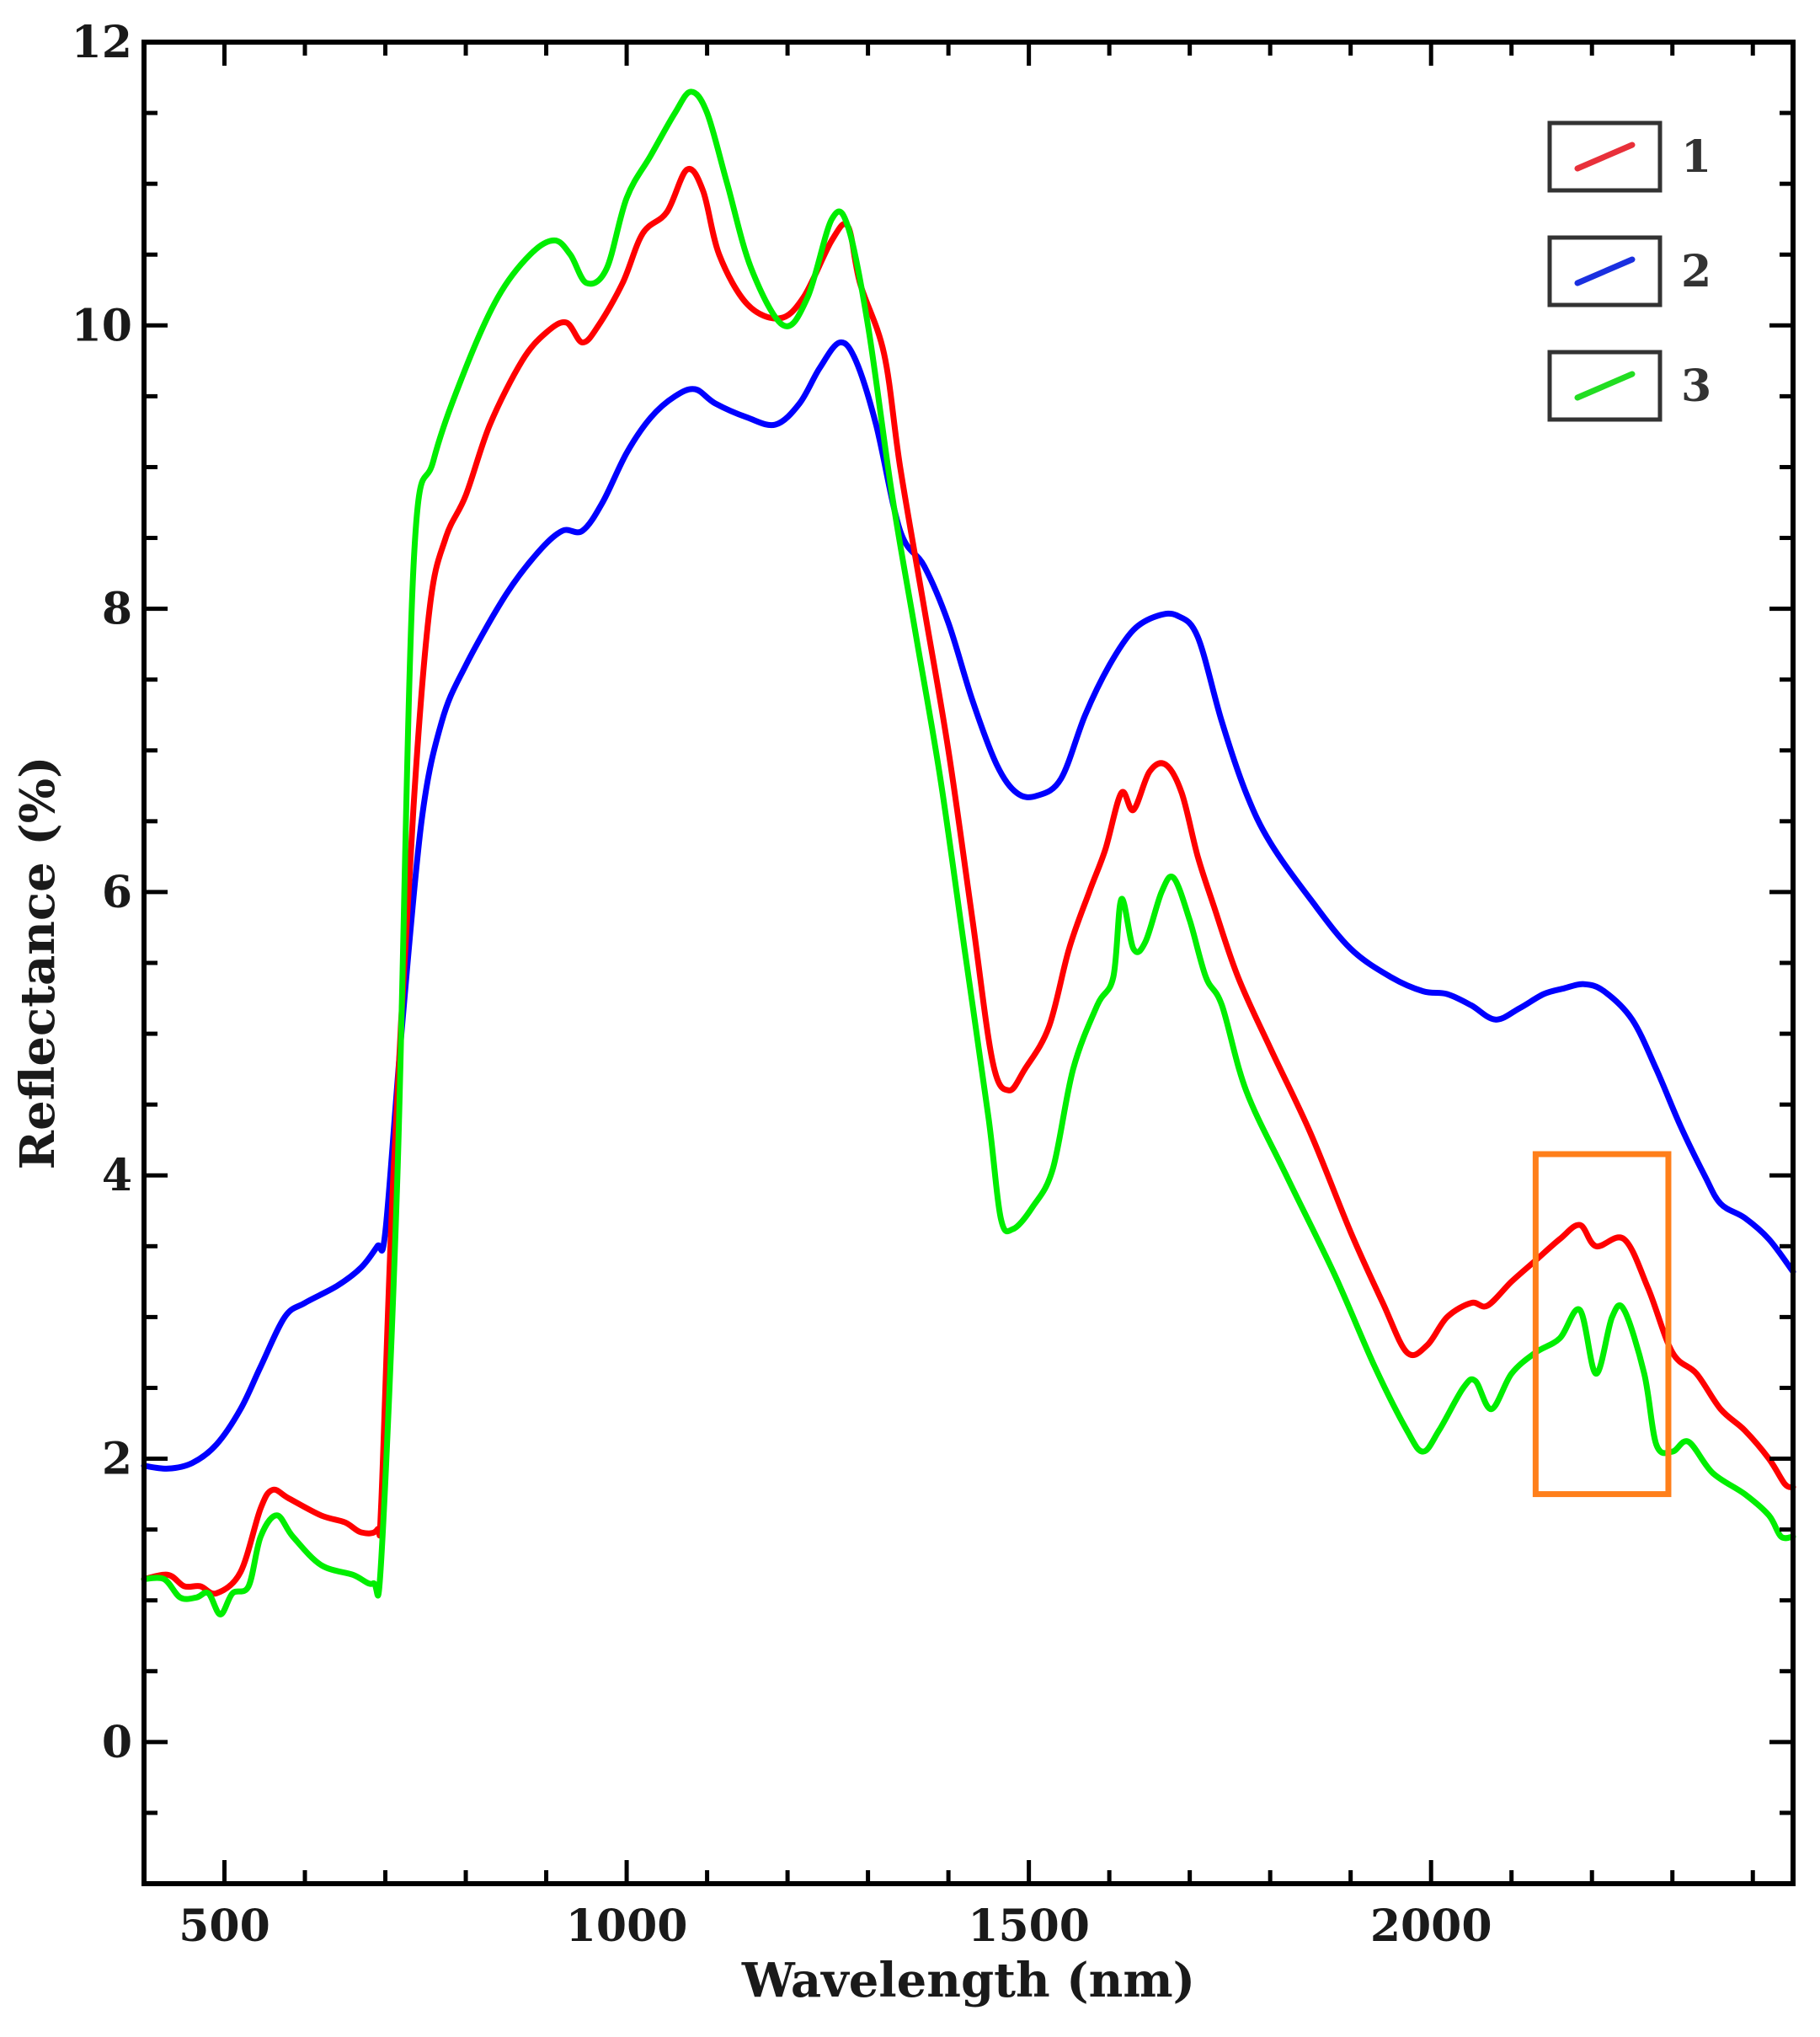  Describe the element at coordinates (117, 1175) in the screenshot. I see `y-tick-label: 4` at that location.